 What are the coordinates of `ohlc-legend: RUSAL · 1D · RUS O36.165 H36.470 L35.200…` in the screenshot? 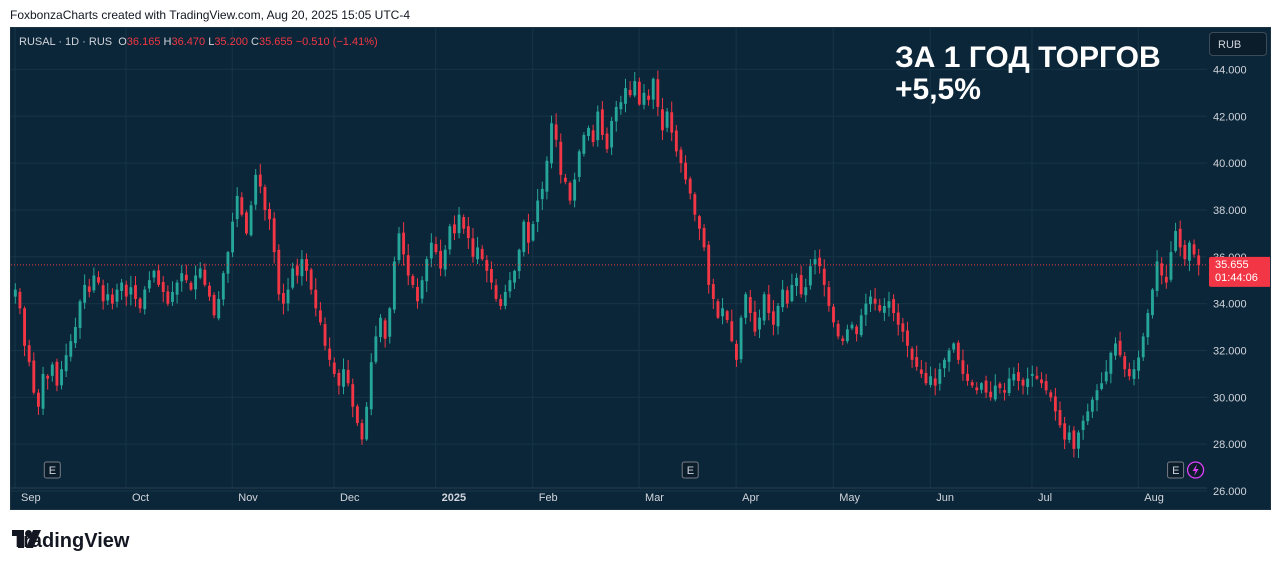 It's located at (198, 42).